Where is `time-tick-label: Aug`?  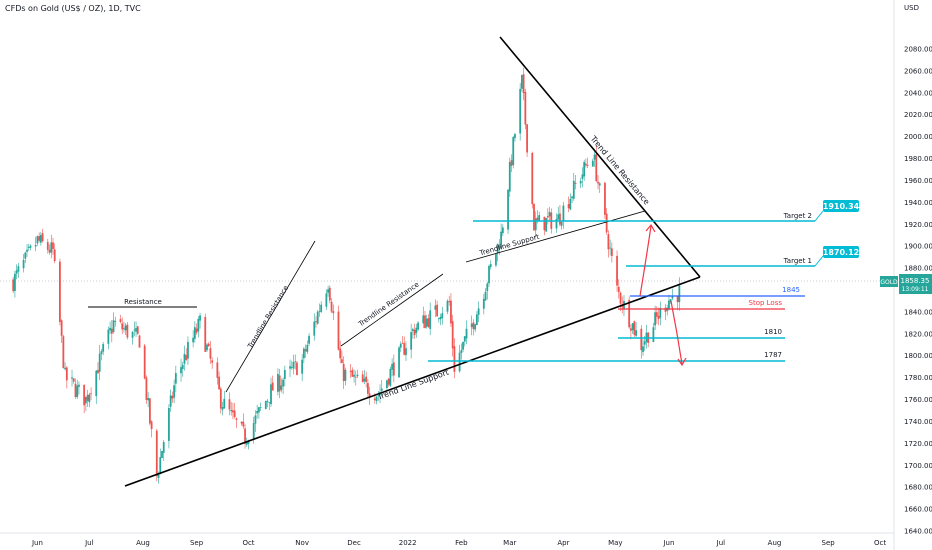
time-tick-label: Aug is located at coordinates (143, 543).